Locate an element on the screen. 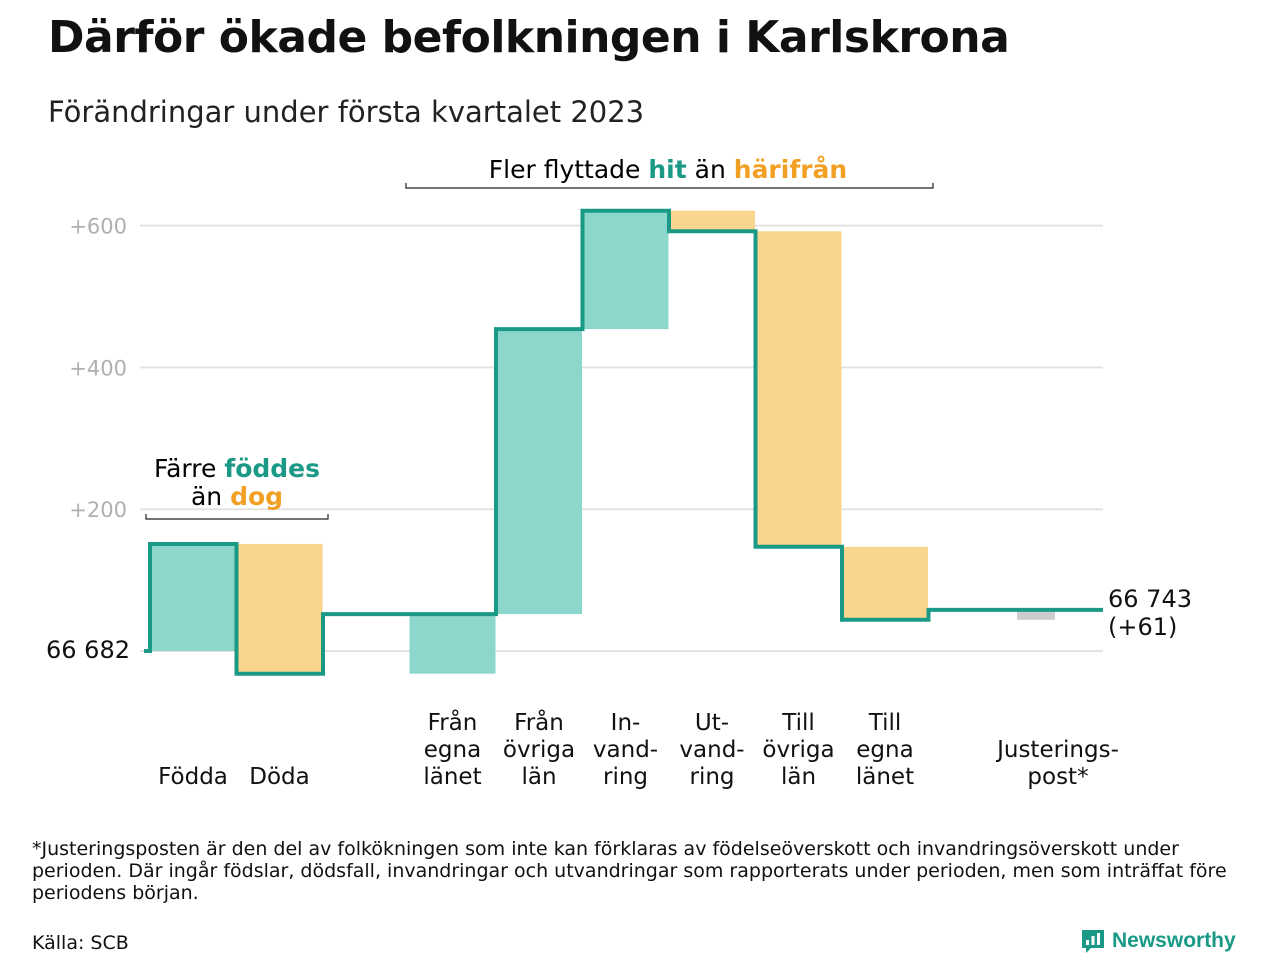 The image size is (1280, 960). category-label: In- is located at coordinates (626, 723).